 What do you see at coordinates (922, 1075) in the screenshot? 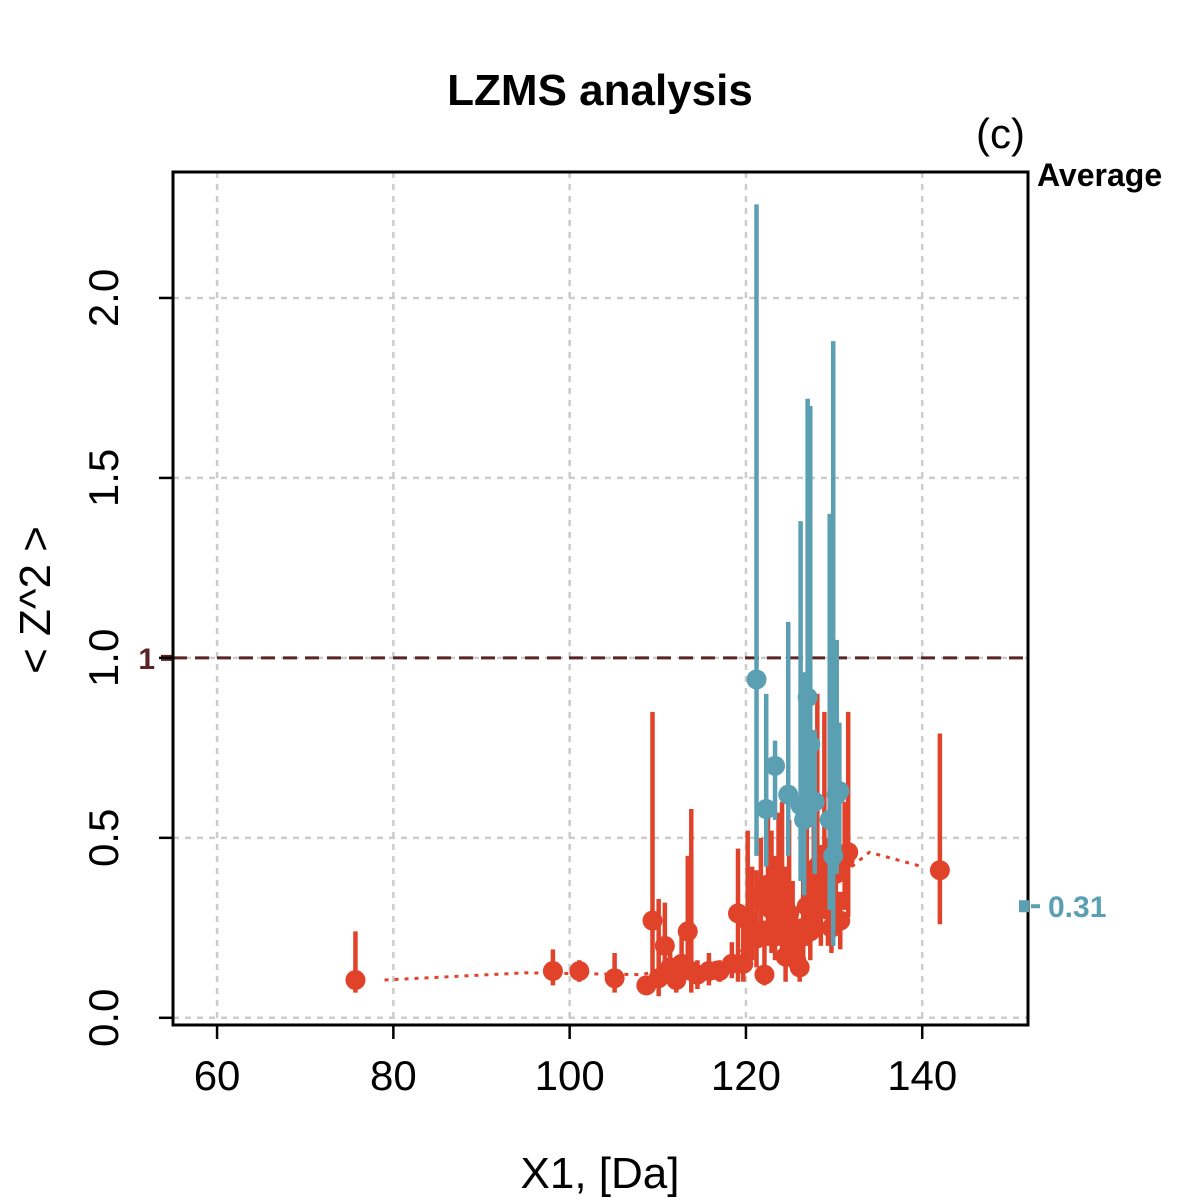
I see `x-tick-label: 140` at bounding box center [922, 1075].